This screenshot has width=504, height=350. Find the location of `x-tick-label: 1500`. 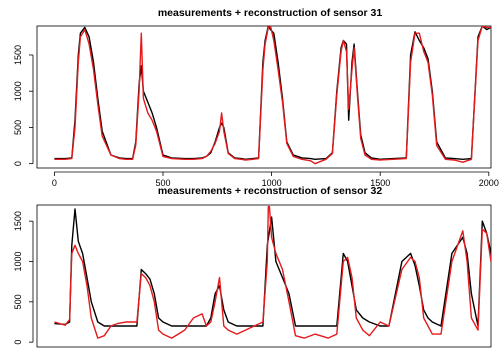

x-tick-label: 1500 is located at coordinates (380, 183).